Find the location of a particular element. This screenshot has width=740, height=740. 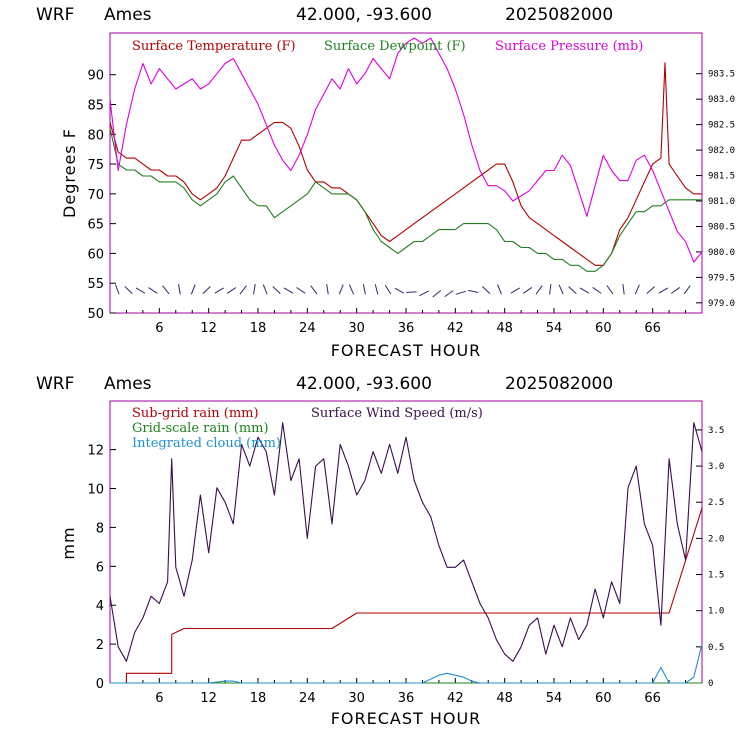

top-x-tick-label: 24 is located at coordinates (307, 328).